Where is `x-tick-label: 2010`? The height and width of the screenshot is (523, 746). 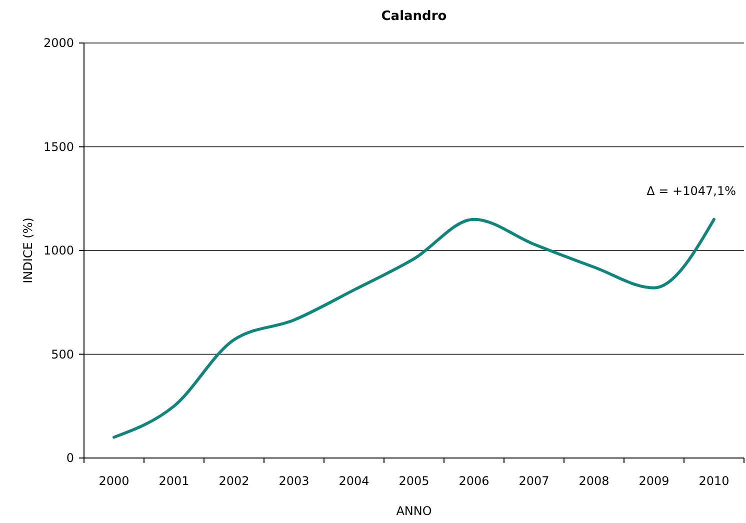
x-tick-label: 2010 is located at coordinates (714, 481).